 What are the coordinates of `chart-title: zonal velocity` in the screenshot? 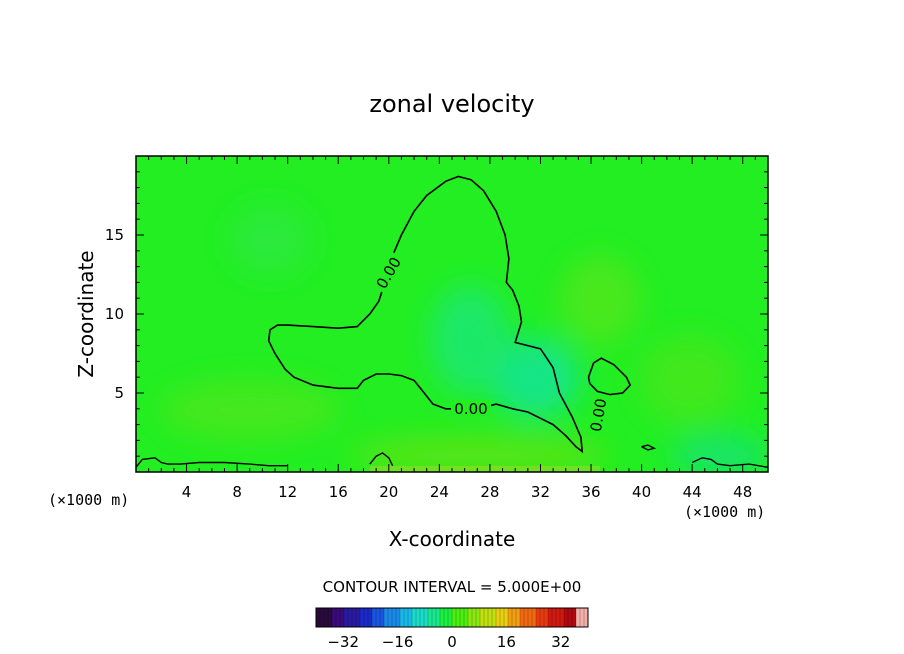 It's located at (451, 104).